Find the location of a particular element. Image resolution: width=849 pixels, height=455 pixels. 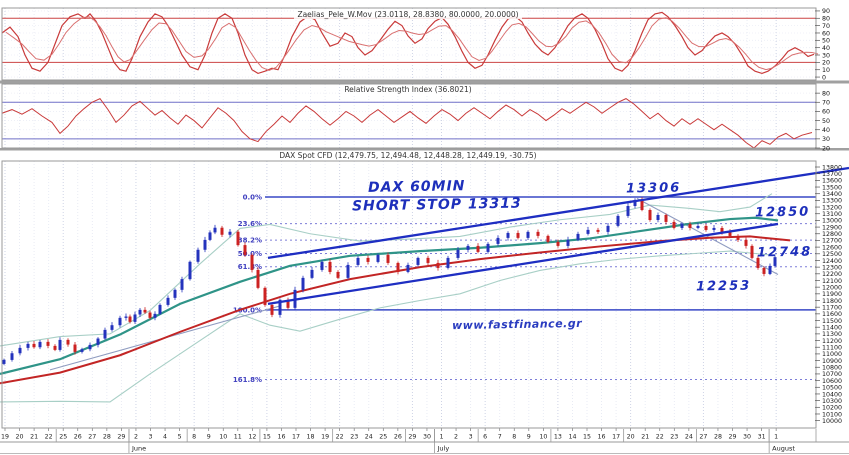

x-axis-day-label: 25 is located at coordinates (383, 437).